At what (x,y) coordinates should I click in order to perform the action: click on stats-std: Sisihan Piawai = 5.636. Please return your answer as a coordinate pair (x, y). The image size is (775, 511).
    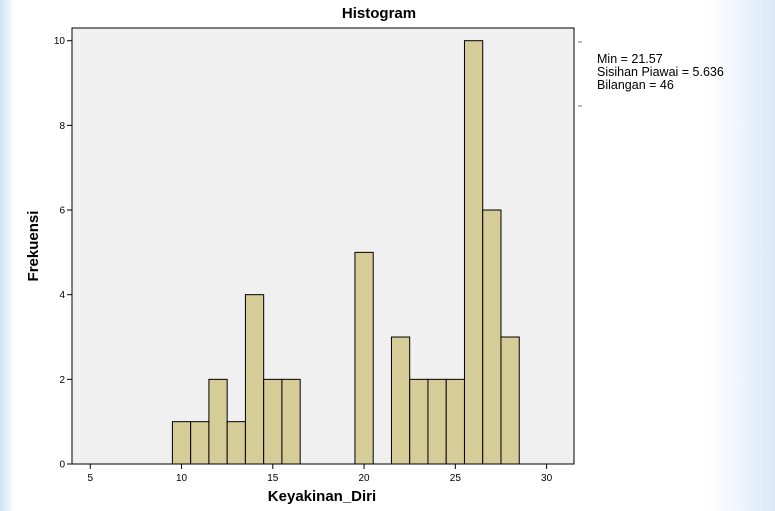
    Looking at the image, I should click on (660, 72).